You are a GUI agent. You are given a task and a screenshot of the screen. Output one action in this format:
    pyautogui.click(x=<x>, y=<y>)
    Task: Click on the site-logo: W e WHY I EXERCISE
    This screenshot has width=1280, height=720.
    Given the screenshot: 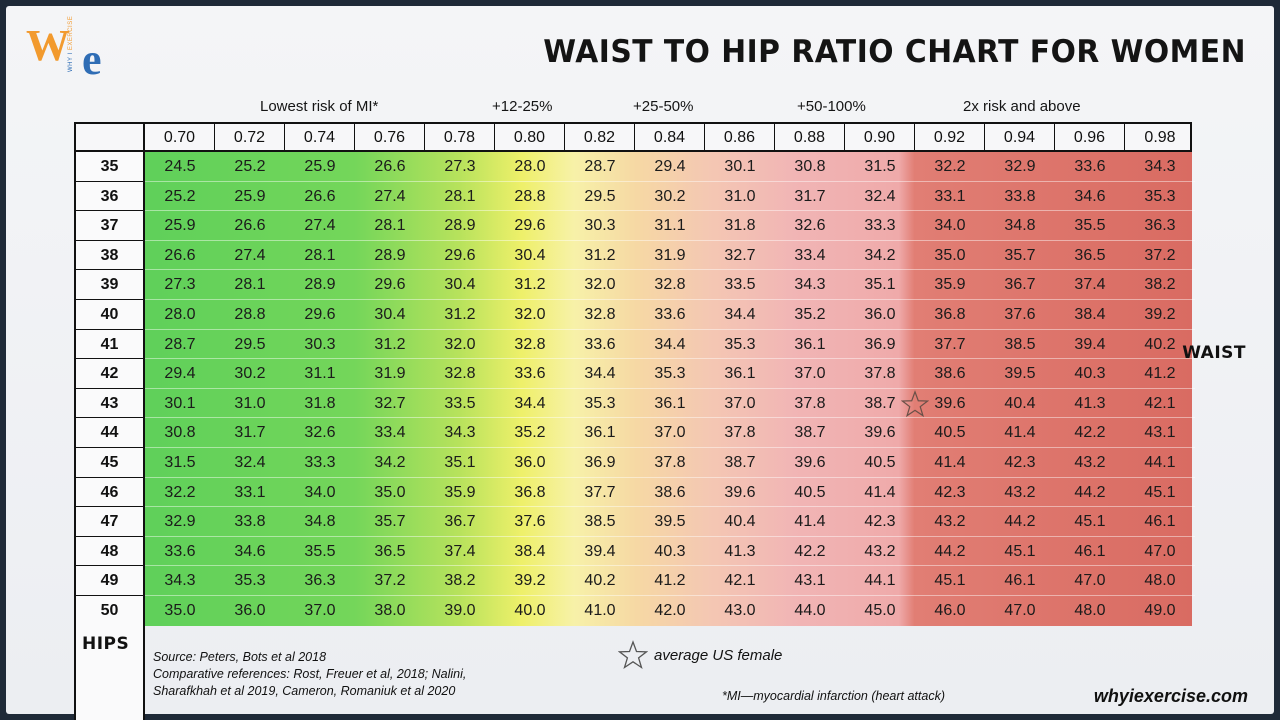 What is the action you would take?
    pyautogui.click(x=71, y=49)
    